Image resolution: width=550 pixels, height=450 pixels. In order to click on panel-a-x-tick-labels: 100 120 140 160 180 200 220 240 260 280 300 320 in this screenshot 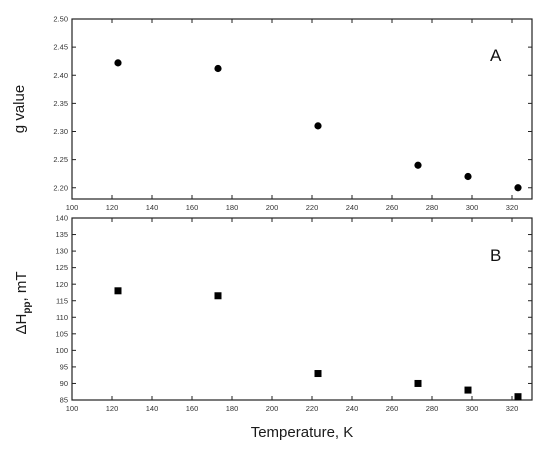, I will do `click(292, 207)`.